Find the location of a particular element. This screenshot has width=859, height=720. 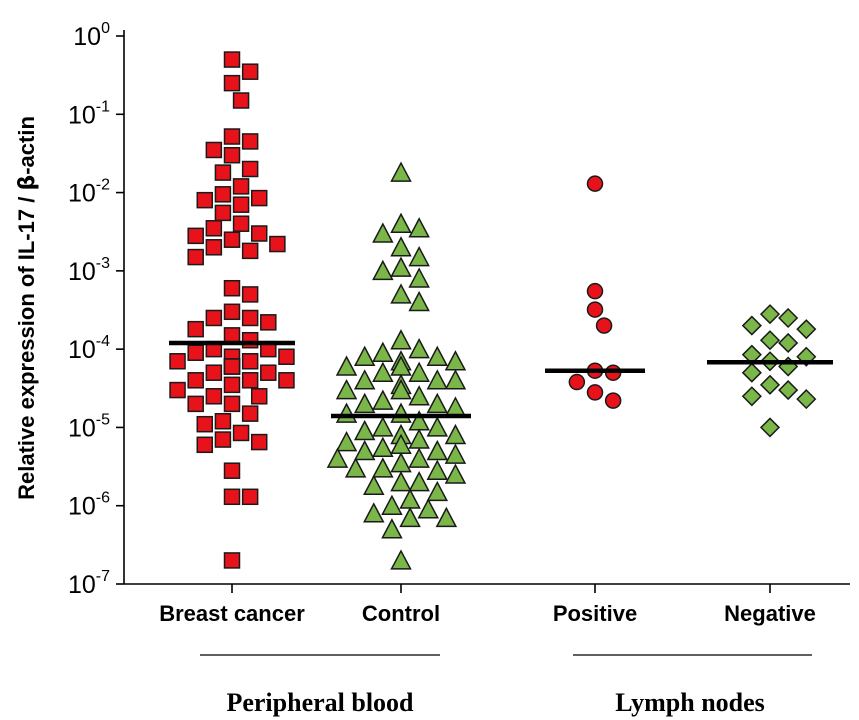

group-label: Peripheral blood is located at coordinates (320, 702).